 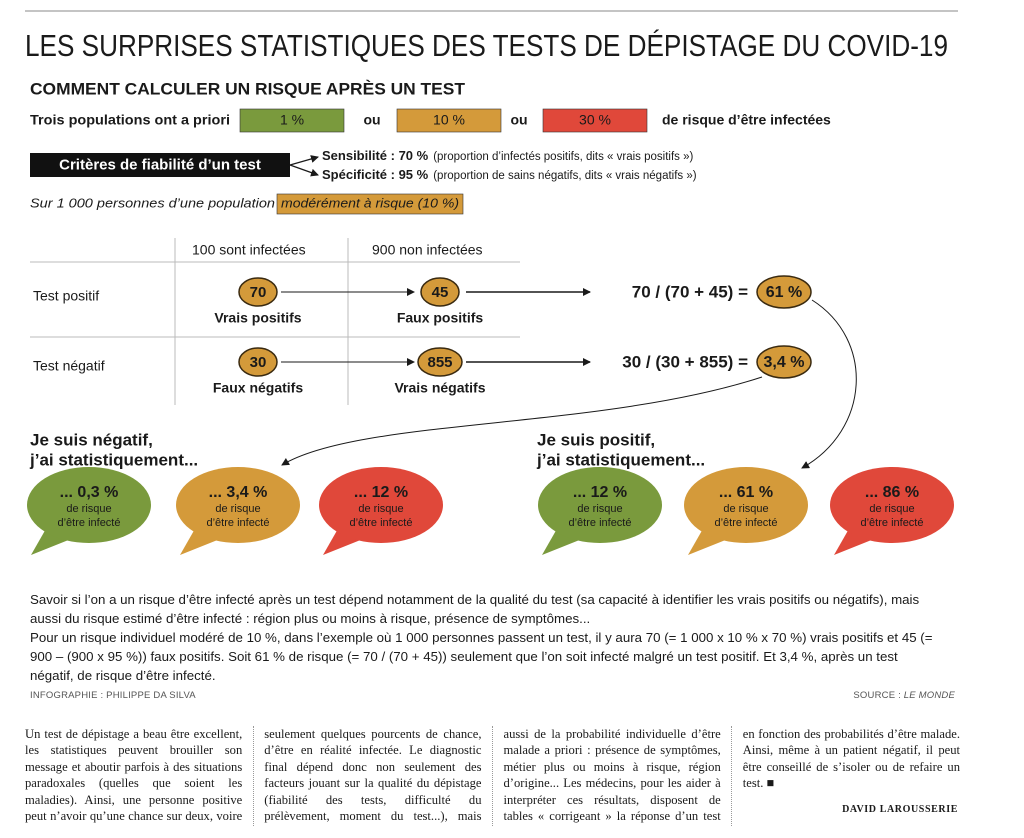 I want to click on source-label: SOURCE :, so click(x=877, y=695).